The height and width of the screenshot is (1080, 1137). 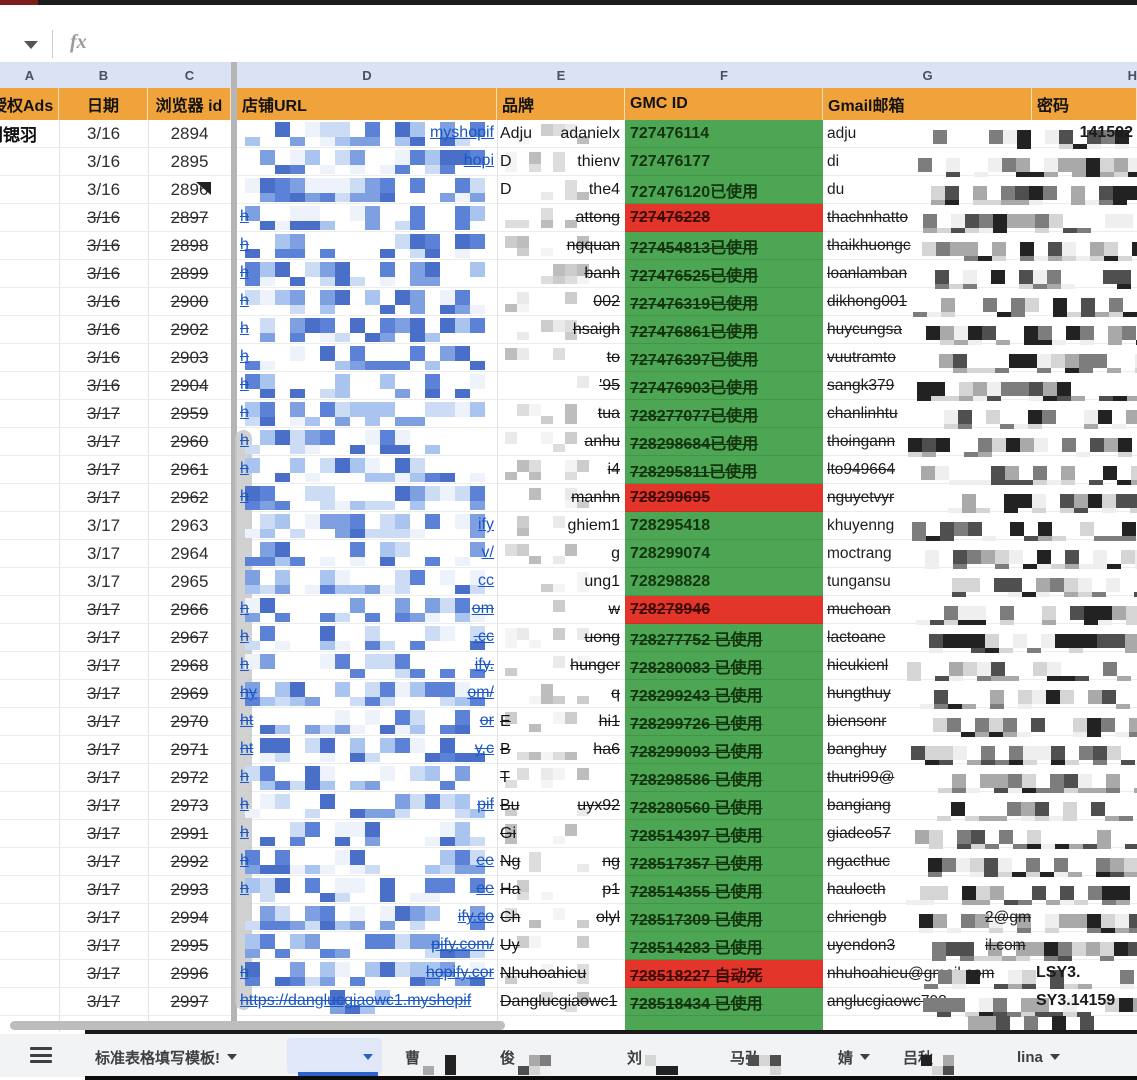 I want to click on cell-browser-id: 2902, so click(x=189, y=330).